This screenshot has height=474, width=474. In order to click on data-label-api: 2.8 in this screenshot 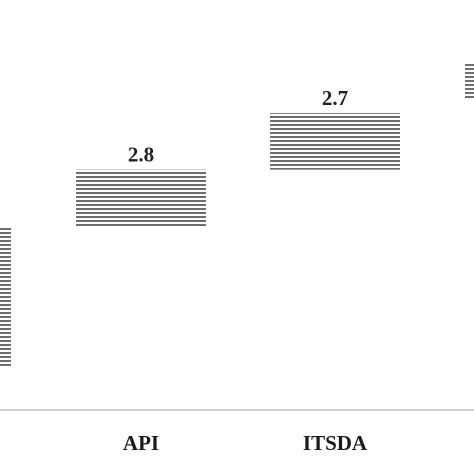, I will do `click(141, 155)`.